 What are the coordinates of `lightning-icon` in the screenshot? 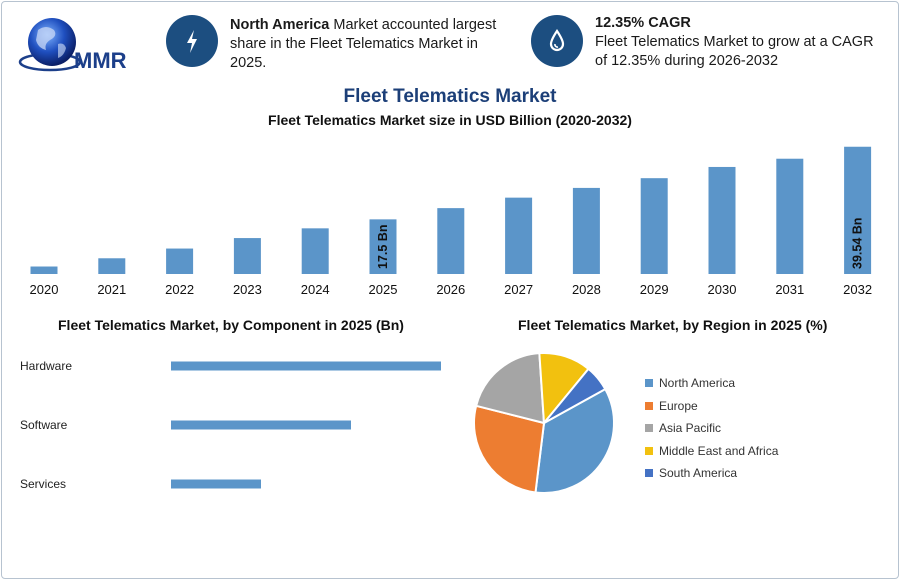 It's located at (192, 41).